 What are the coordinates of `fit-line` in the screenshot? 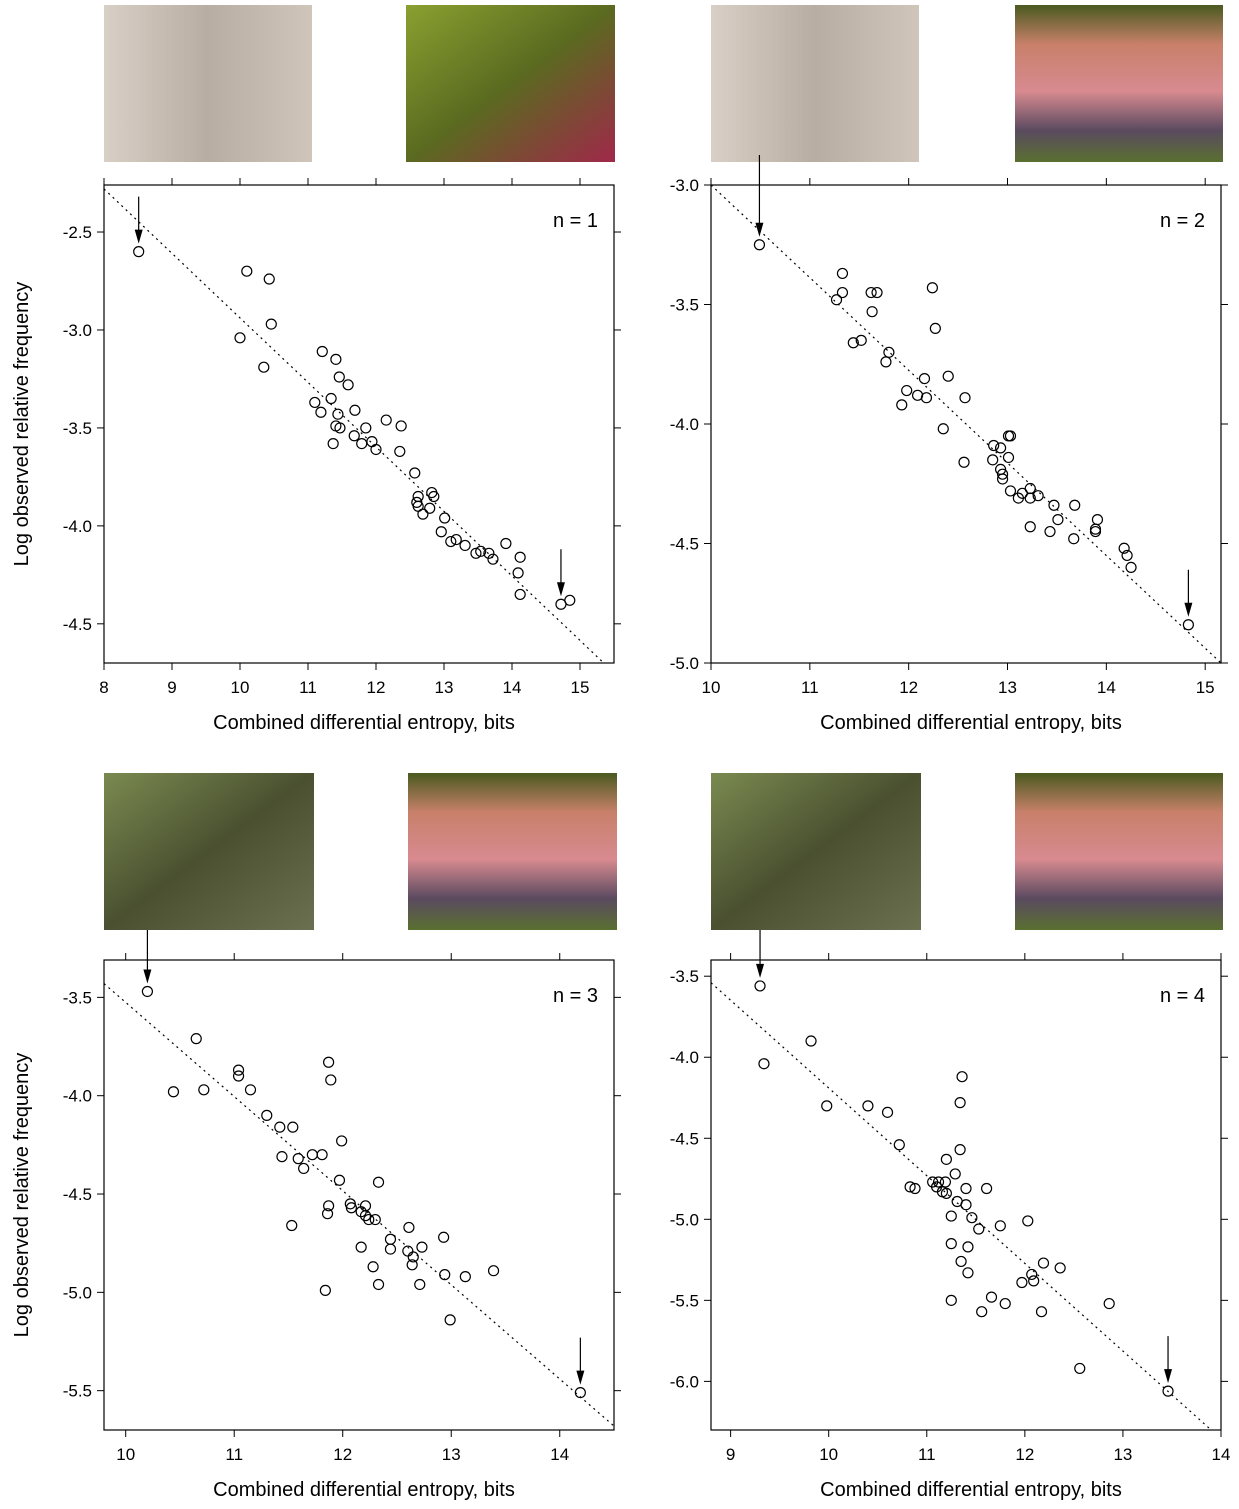 It's located at (354, 426).